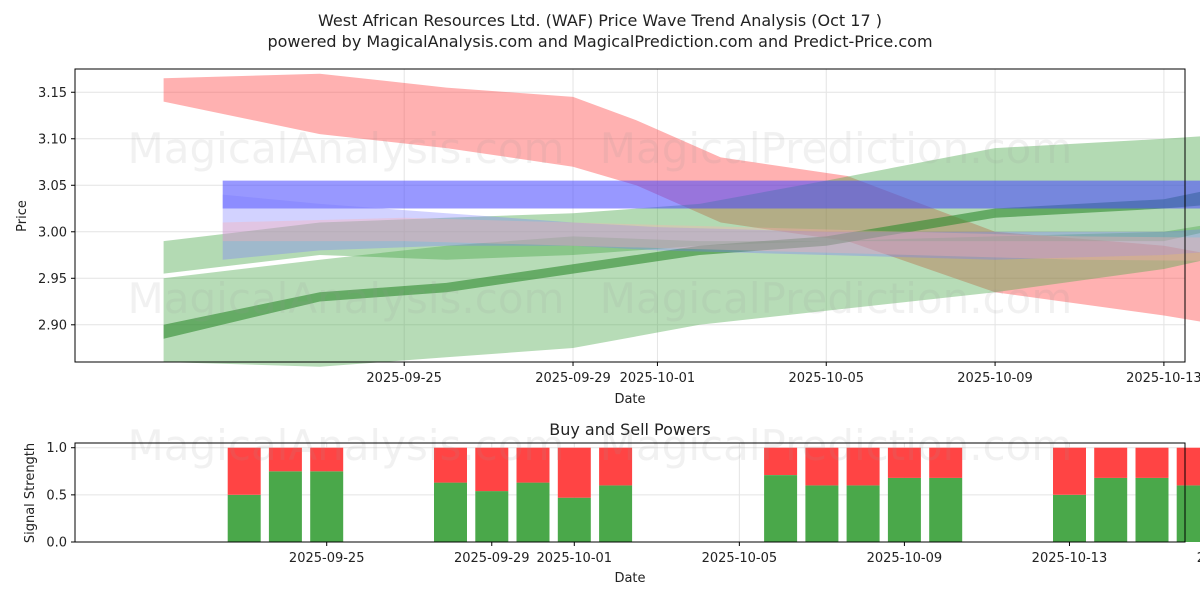 The height and width of the screenshot is (600, 1200). I want to click on buy-sell-y-tick-label: 1.0, so click(56, 448).